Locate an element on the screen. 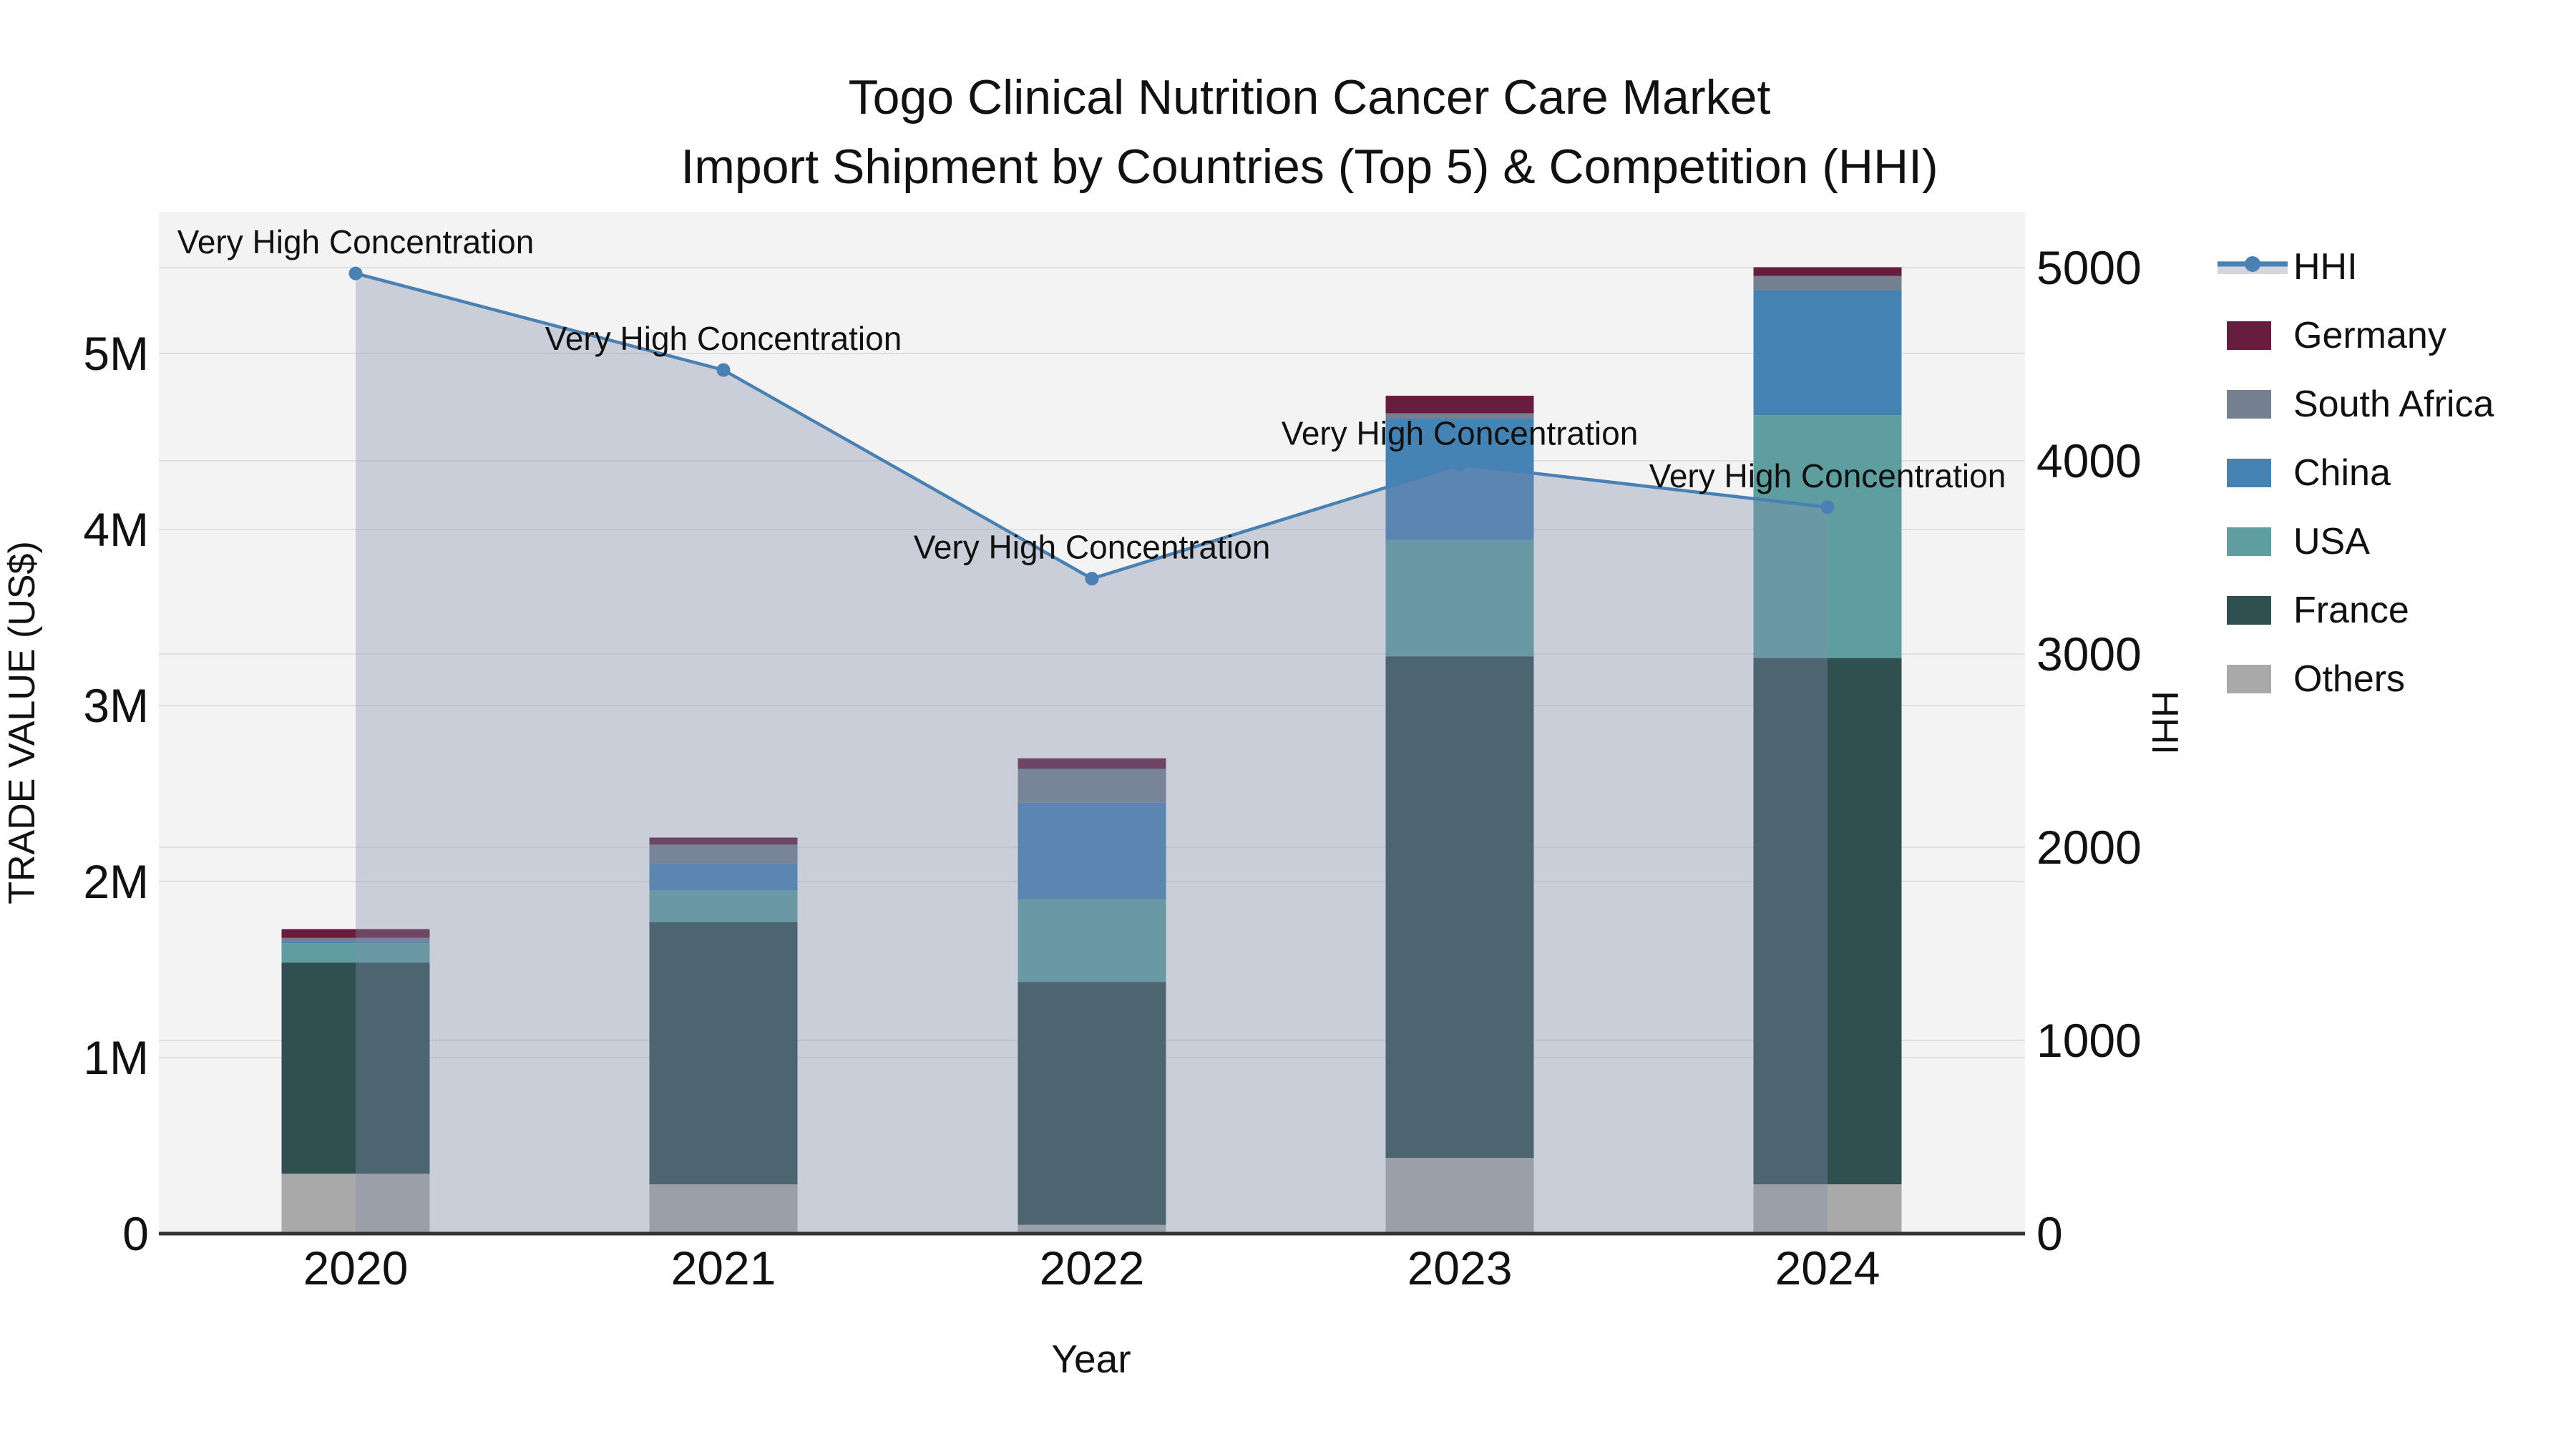 This screenshot has height=1449, width=2576. bar-segment-china-2024 is located at coordinates (1827, 353).